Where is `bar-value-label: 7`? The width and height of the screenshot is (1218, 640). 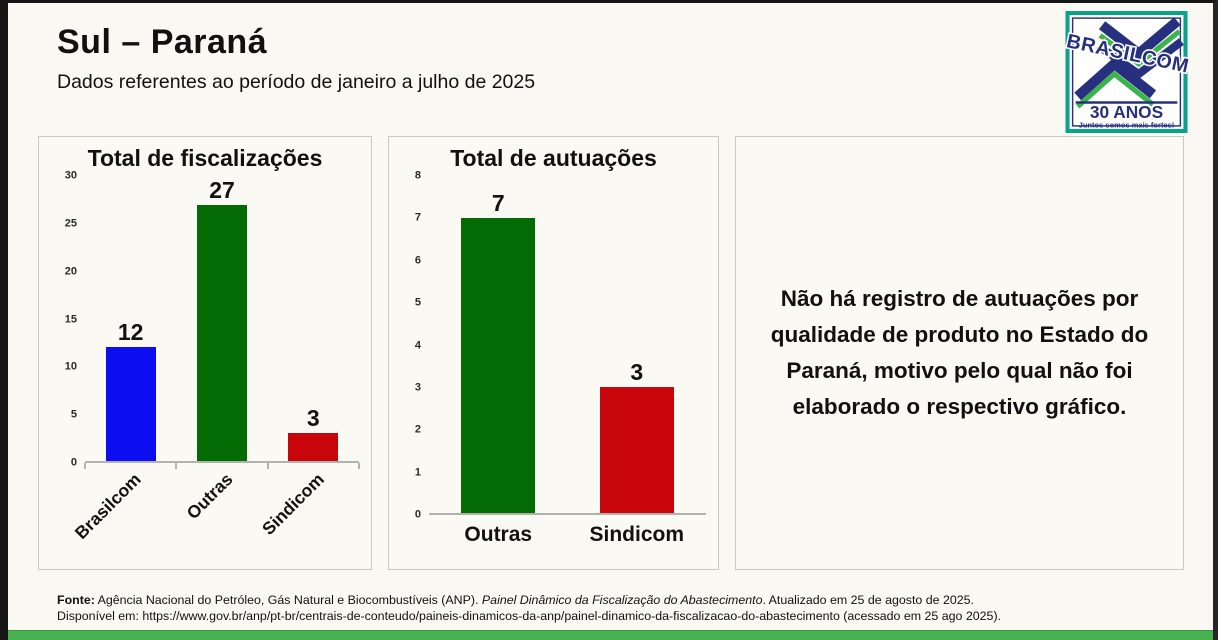 bar-value-label: 7 is located at coordinates (498, 203).